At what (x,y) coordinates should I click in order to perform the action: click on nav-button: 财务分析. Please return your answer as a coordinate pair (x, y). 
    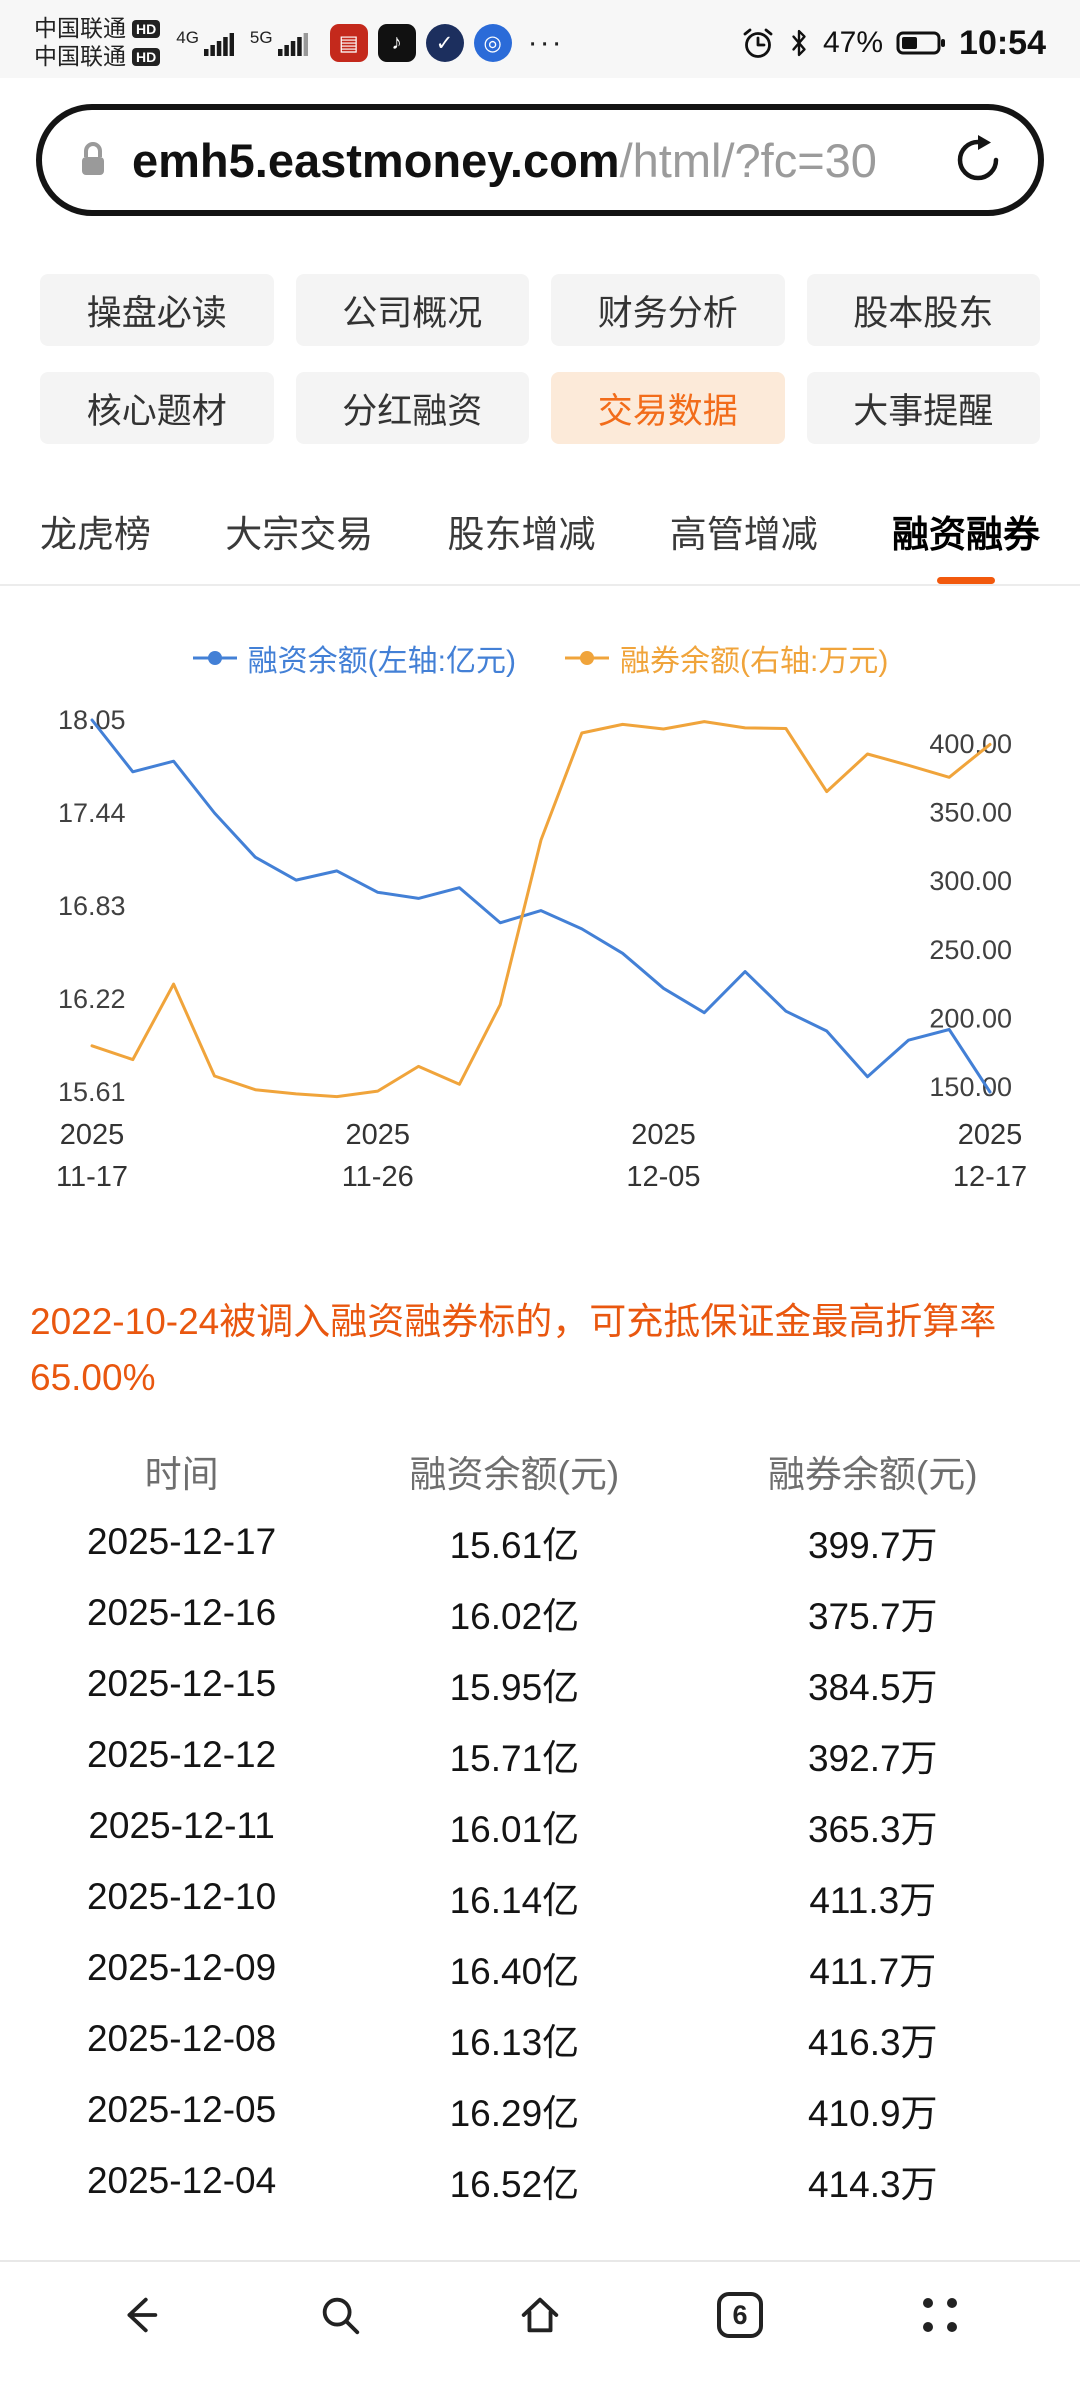
    Looking at the image, I should click on (668, 310).